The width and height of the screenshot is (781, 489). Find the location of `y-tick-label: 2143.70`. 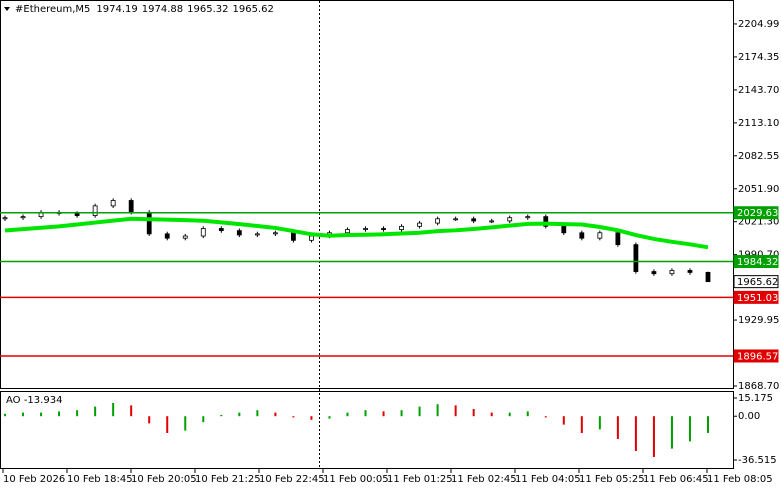

y-tick-label: 2143.70 is located at coordinates (758, 90).